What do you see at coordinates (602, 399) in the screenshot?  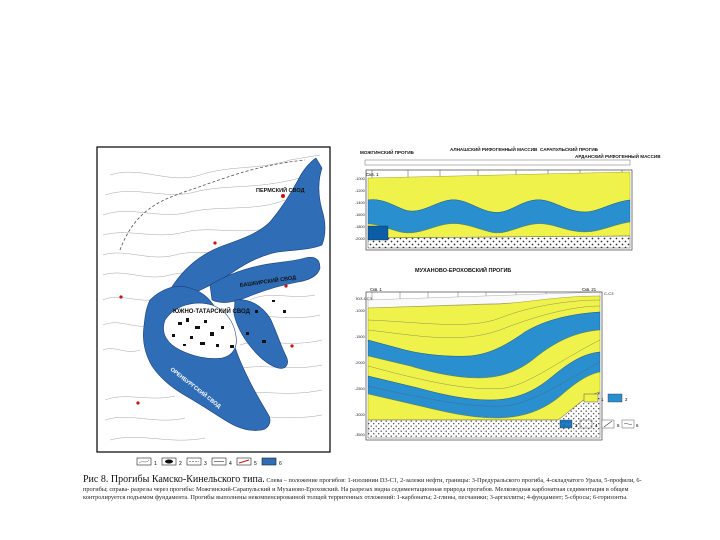 I see `svg-text: 1` at bounding box center [602, 399].